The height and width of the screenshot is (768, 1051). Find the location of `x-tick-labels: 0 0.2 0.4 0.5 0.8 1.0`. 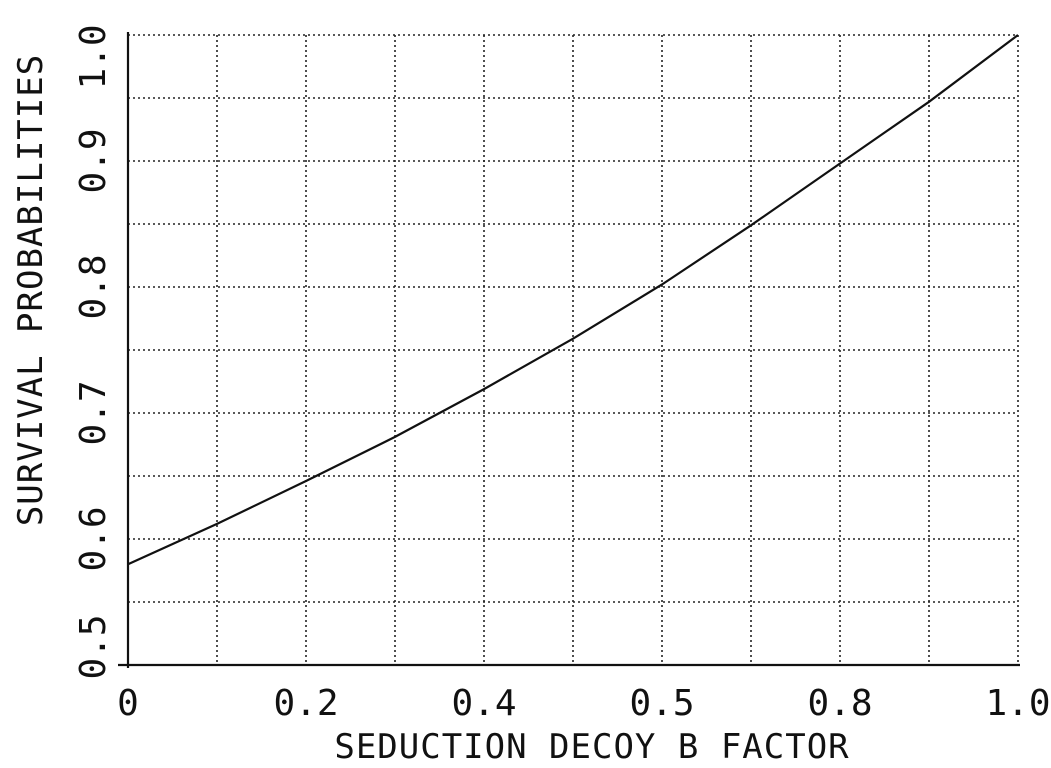

x-tick-labels: 0 0.2 0.4 0.5 0.8 1.0 is located at coordinates (583, 703).